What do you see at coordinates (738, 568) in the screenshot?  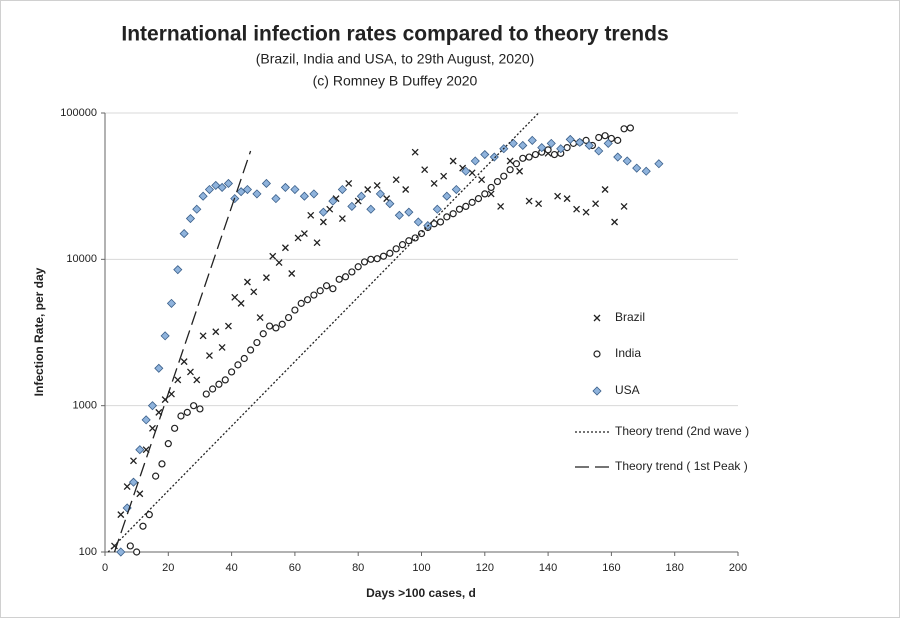 I see `x-tick-label: 200` at bounding box center [738, 568].